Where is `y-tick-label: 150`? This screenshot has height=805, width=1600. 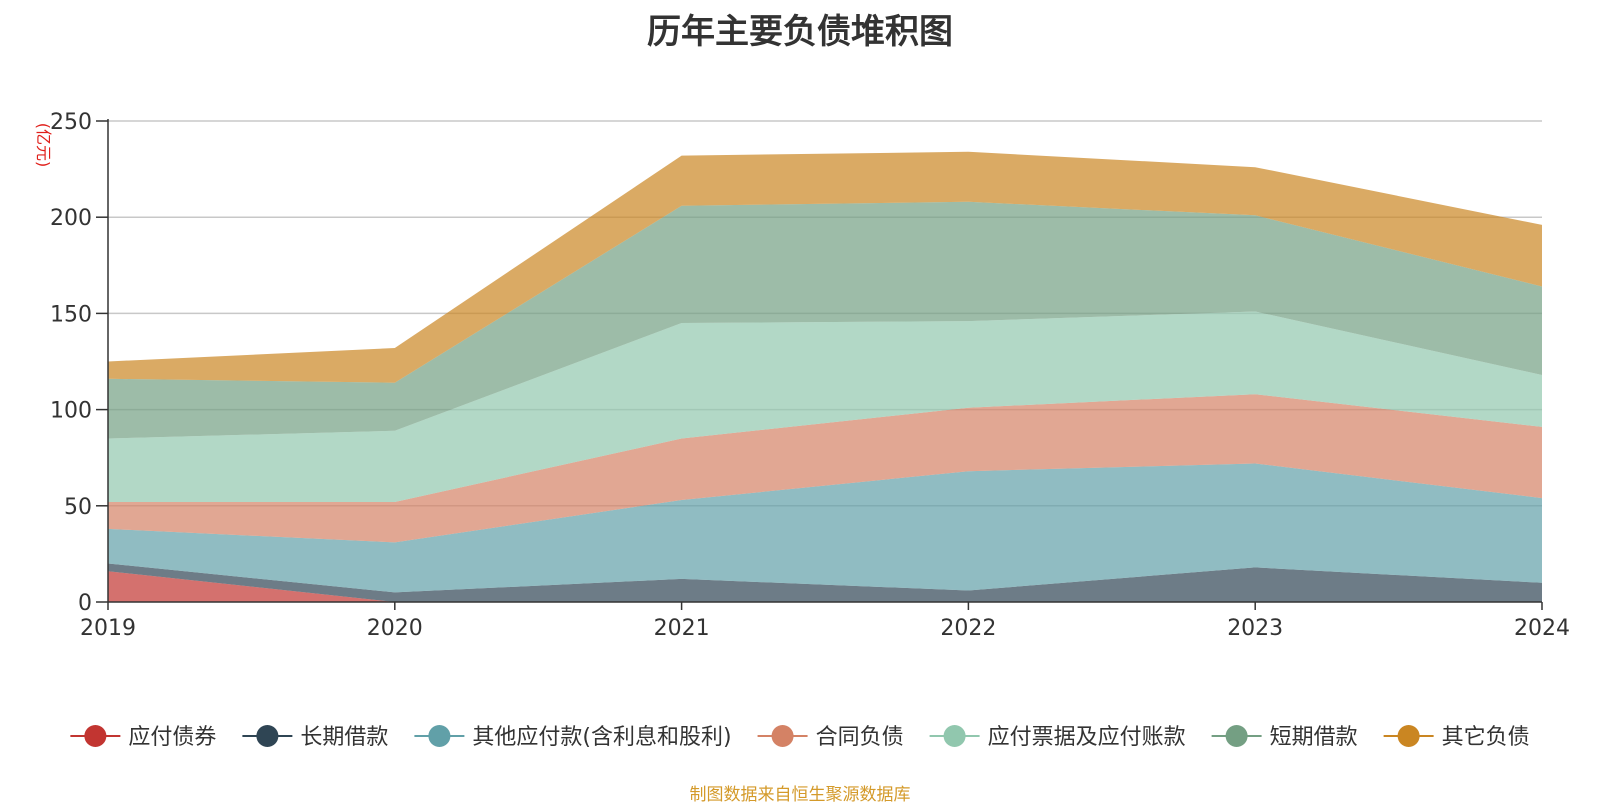 y-tick-label: 150 is located at coordinates (71, 314).